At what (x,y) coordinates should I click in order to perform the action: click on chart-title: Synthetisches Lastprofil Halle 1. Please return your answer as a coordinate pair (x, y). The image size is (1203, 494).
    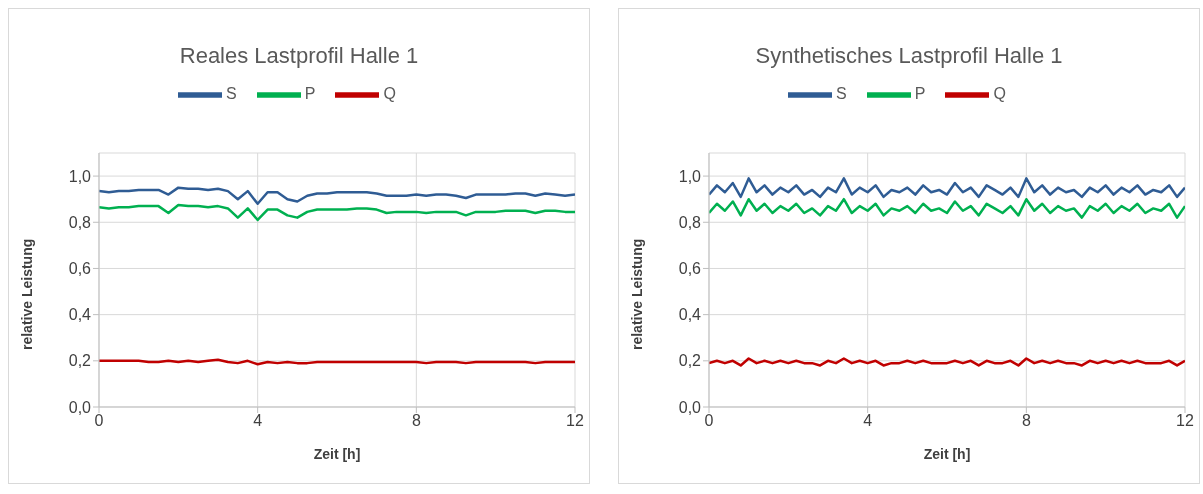
    Looking at the image, I should click on (909, 56).